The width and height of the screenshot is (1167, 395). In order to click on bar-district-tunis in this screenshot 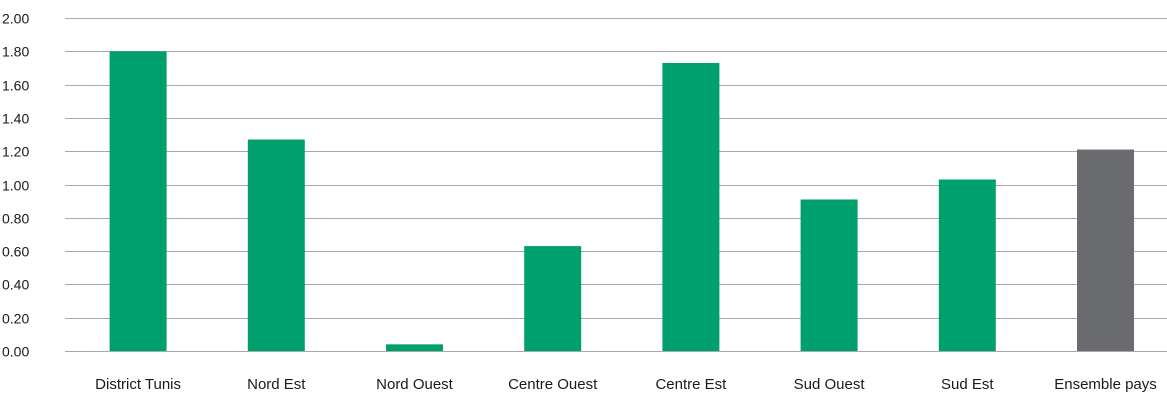, I will do `click(138, 201)`.